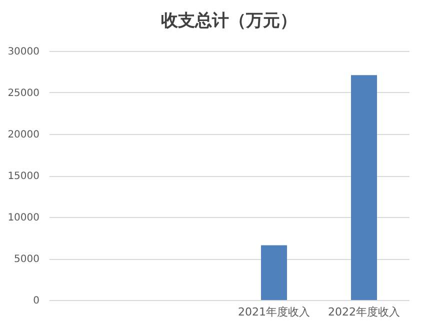  Describe the element at coordinates (24, 218) in the screenshot. I see `y-tick-label: 10000` at that location.